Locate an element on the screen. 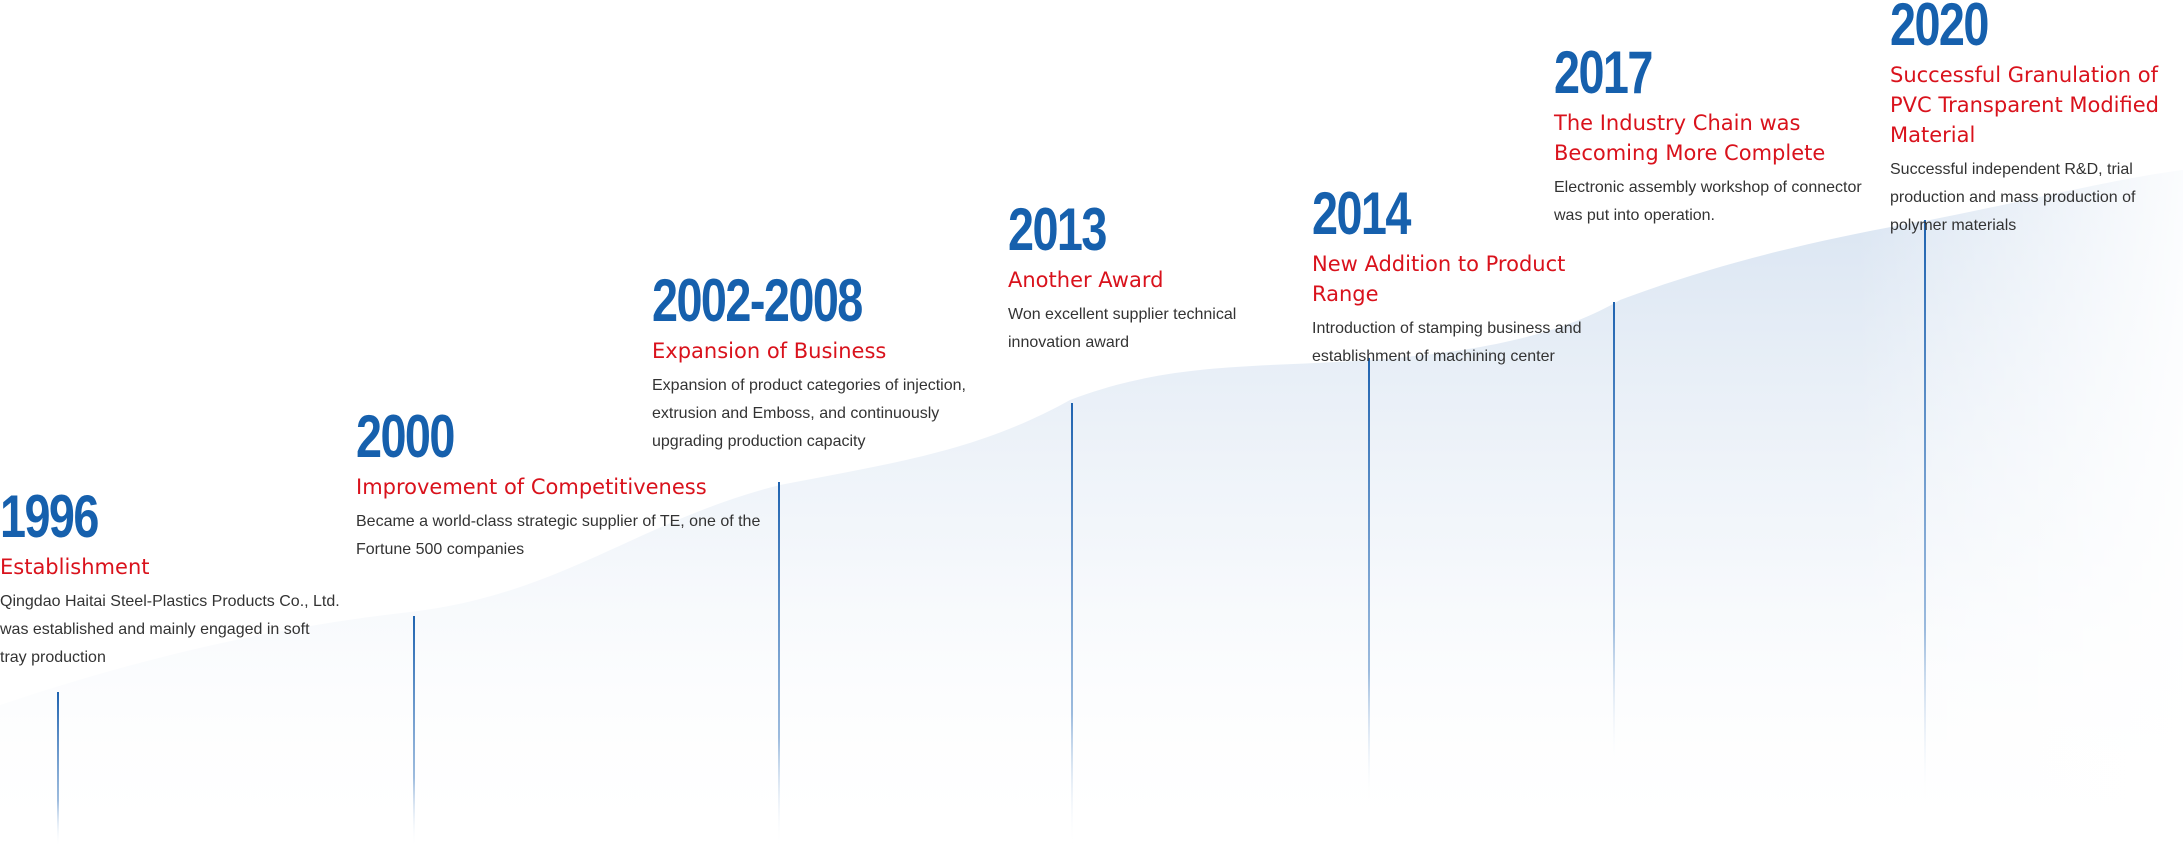 The height and width of the screenshot is (855, 2183). milestone-year: 1996 is located at coordinates (49, 516).